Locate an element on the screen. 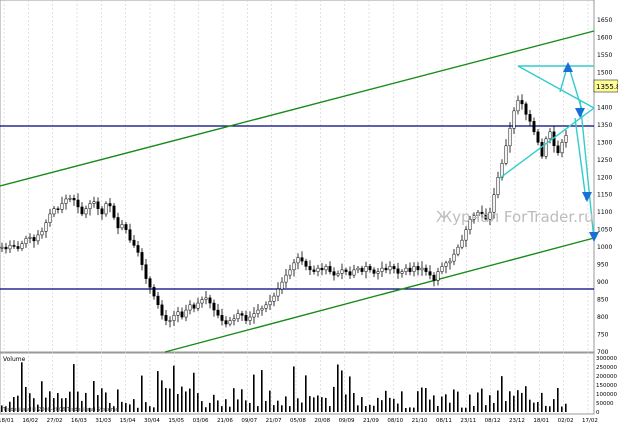  date-tick-label: 16/03 is located at coordinates (79, 421).